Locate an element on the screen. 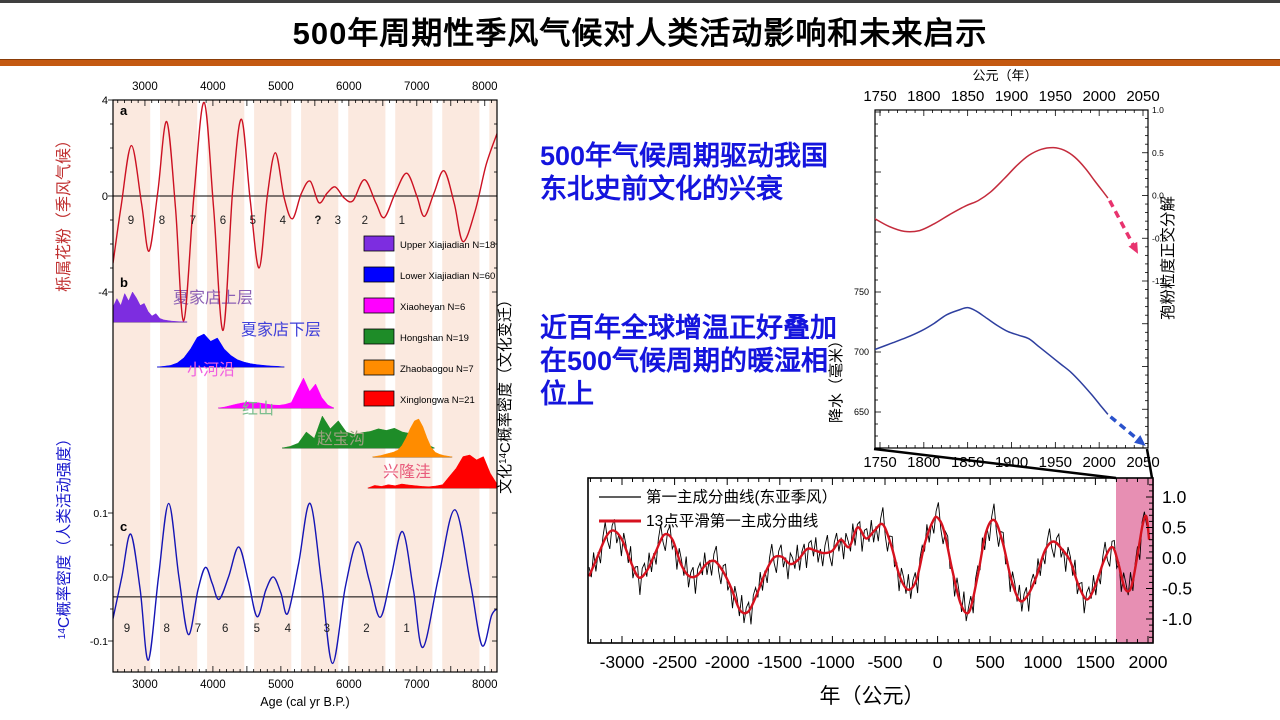 This screenshot has height=720, width=1280. modern-chart-box is located at coordinates (1011, 279).